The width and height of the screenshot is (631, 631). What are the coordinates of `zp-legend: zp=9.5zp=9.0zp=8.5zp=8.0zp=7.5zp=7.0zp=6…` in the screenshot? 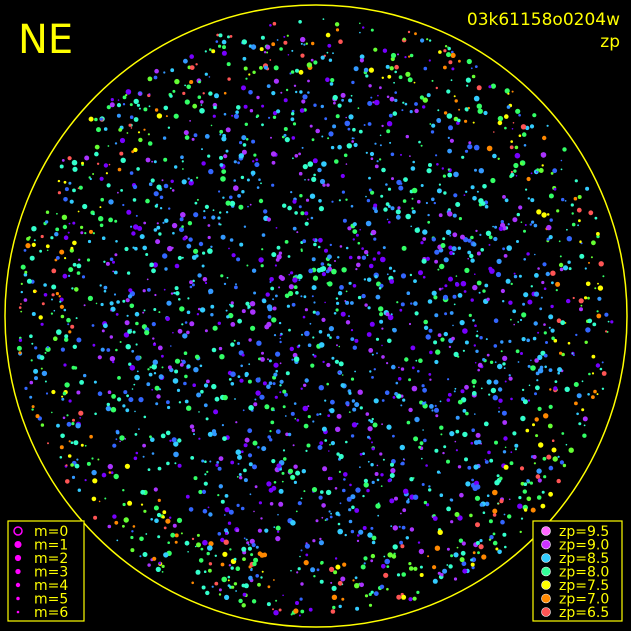 It's located at (575, 572).